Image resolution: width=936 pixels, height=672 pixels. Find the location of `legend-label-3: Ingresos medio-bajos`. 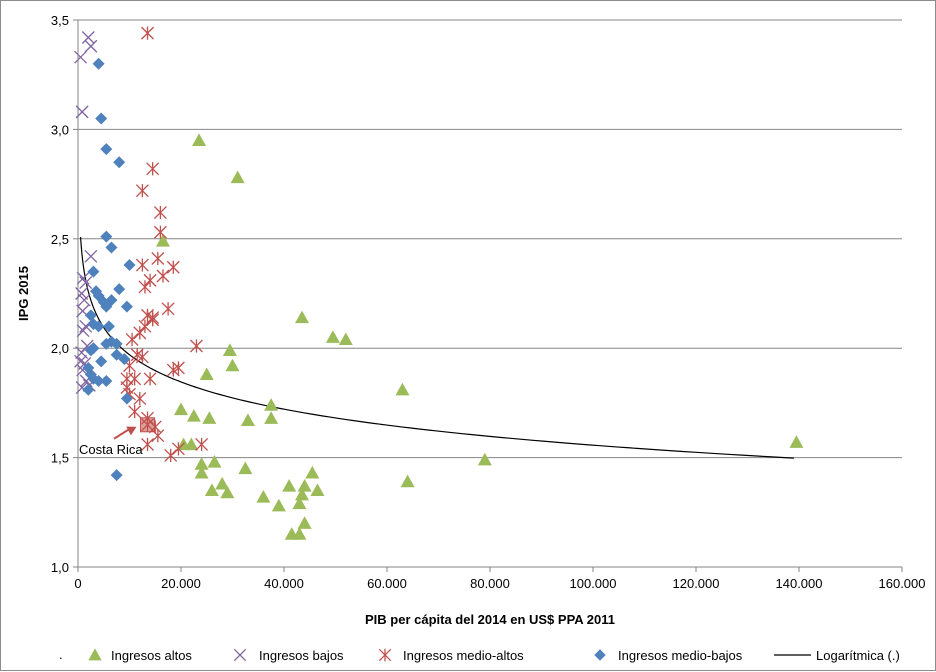

legend-label-3: Ingresos medio-bajos is located at coordinates (680, 655).